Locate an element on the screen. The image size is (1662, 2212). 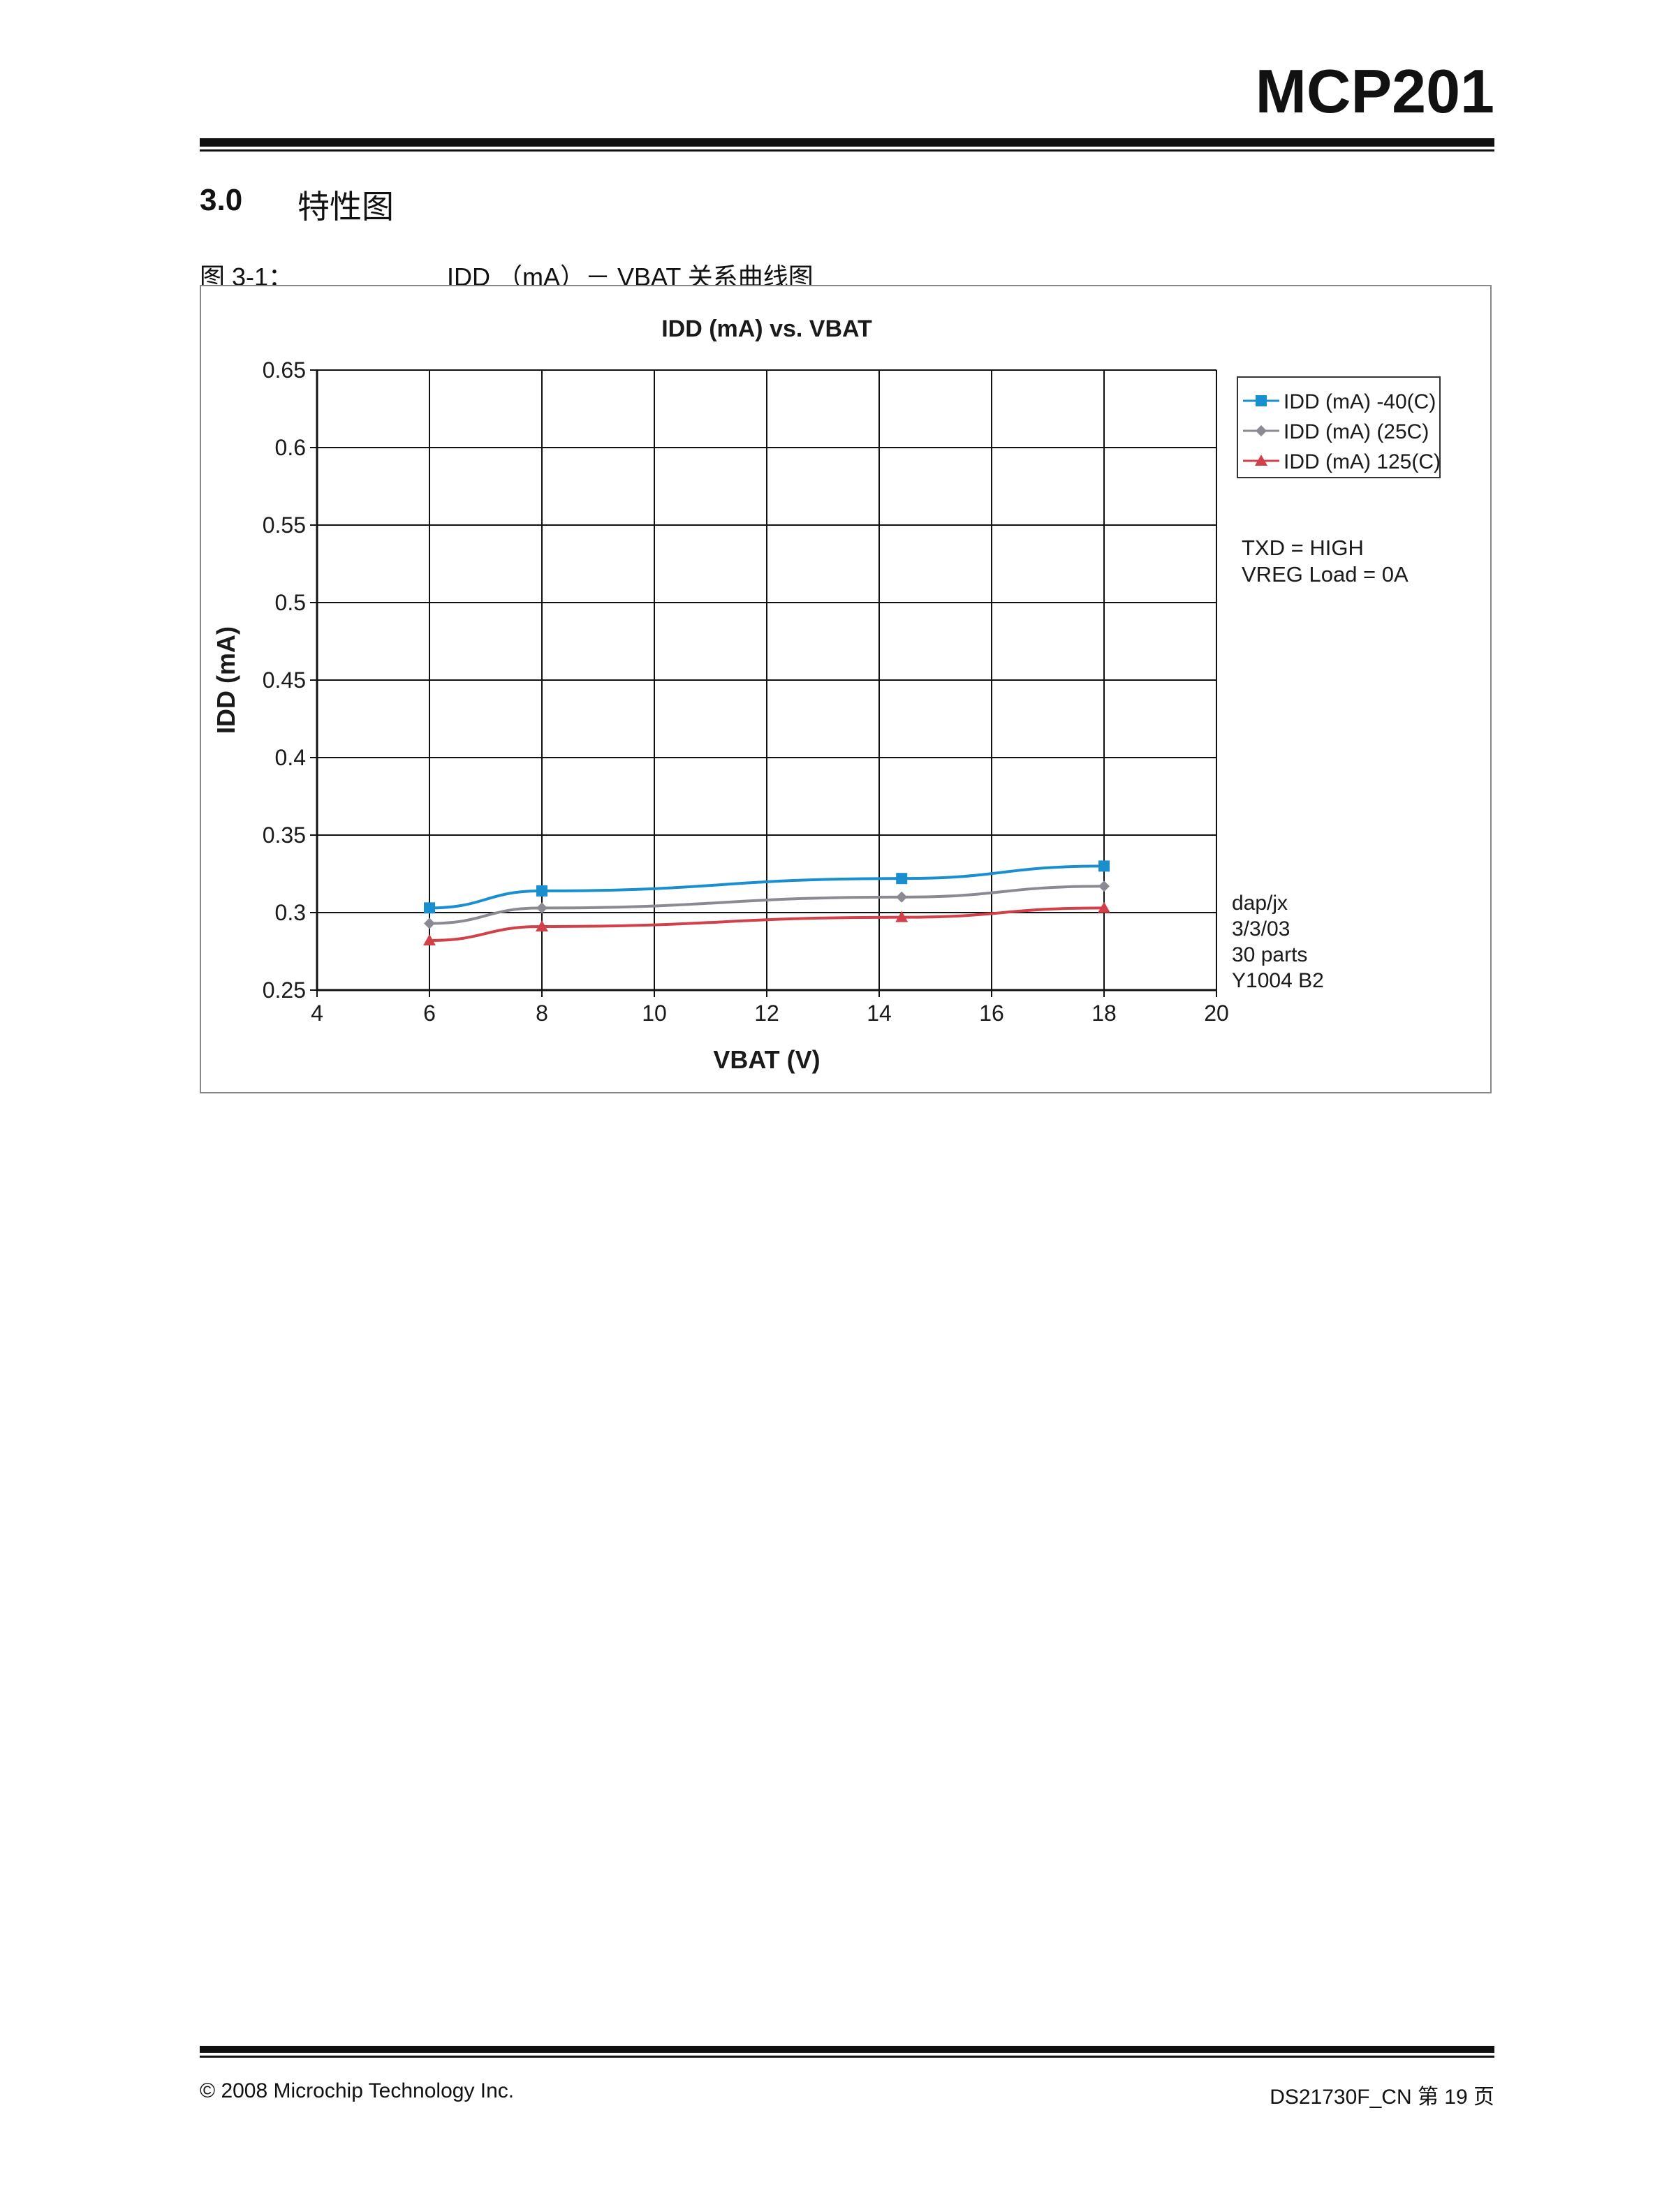
chart-title: IDD (mA) vs. VBAT is located at coordinates (766, 329).